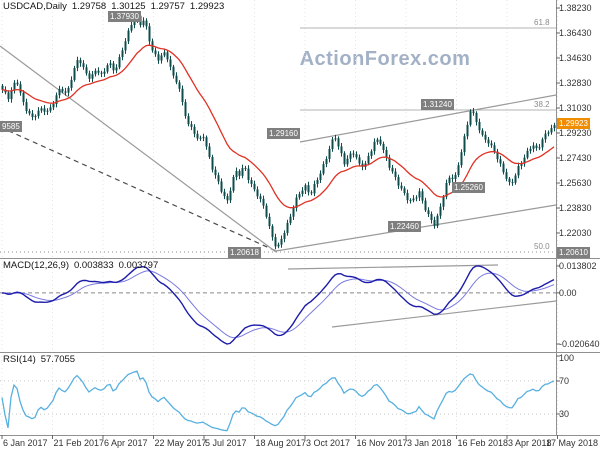 The height and width of the screenshot is (450, 600). I want to click on macd-header: MACD(12,26,9) 0.003833 0.003797, so click(83, 265).